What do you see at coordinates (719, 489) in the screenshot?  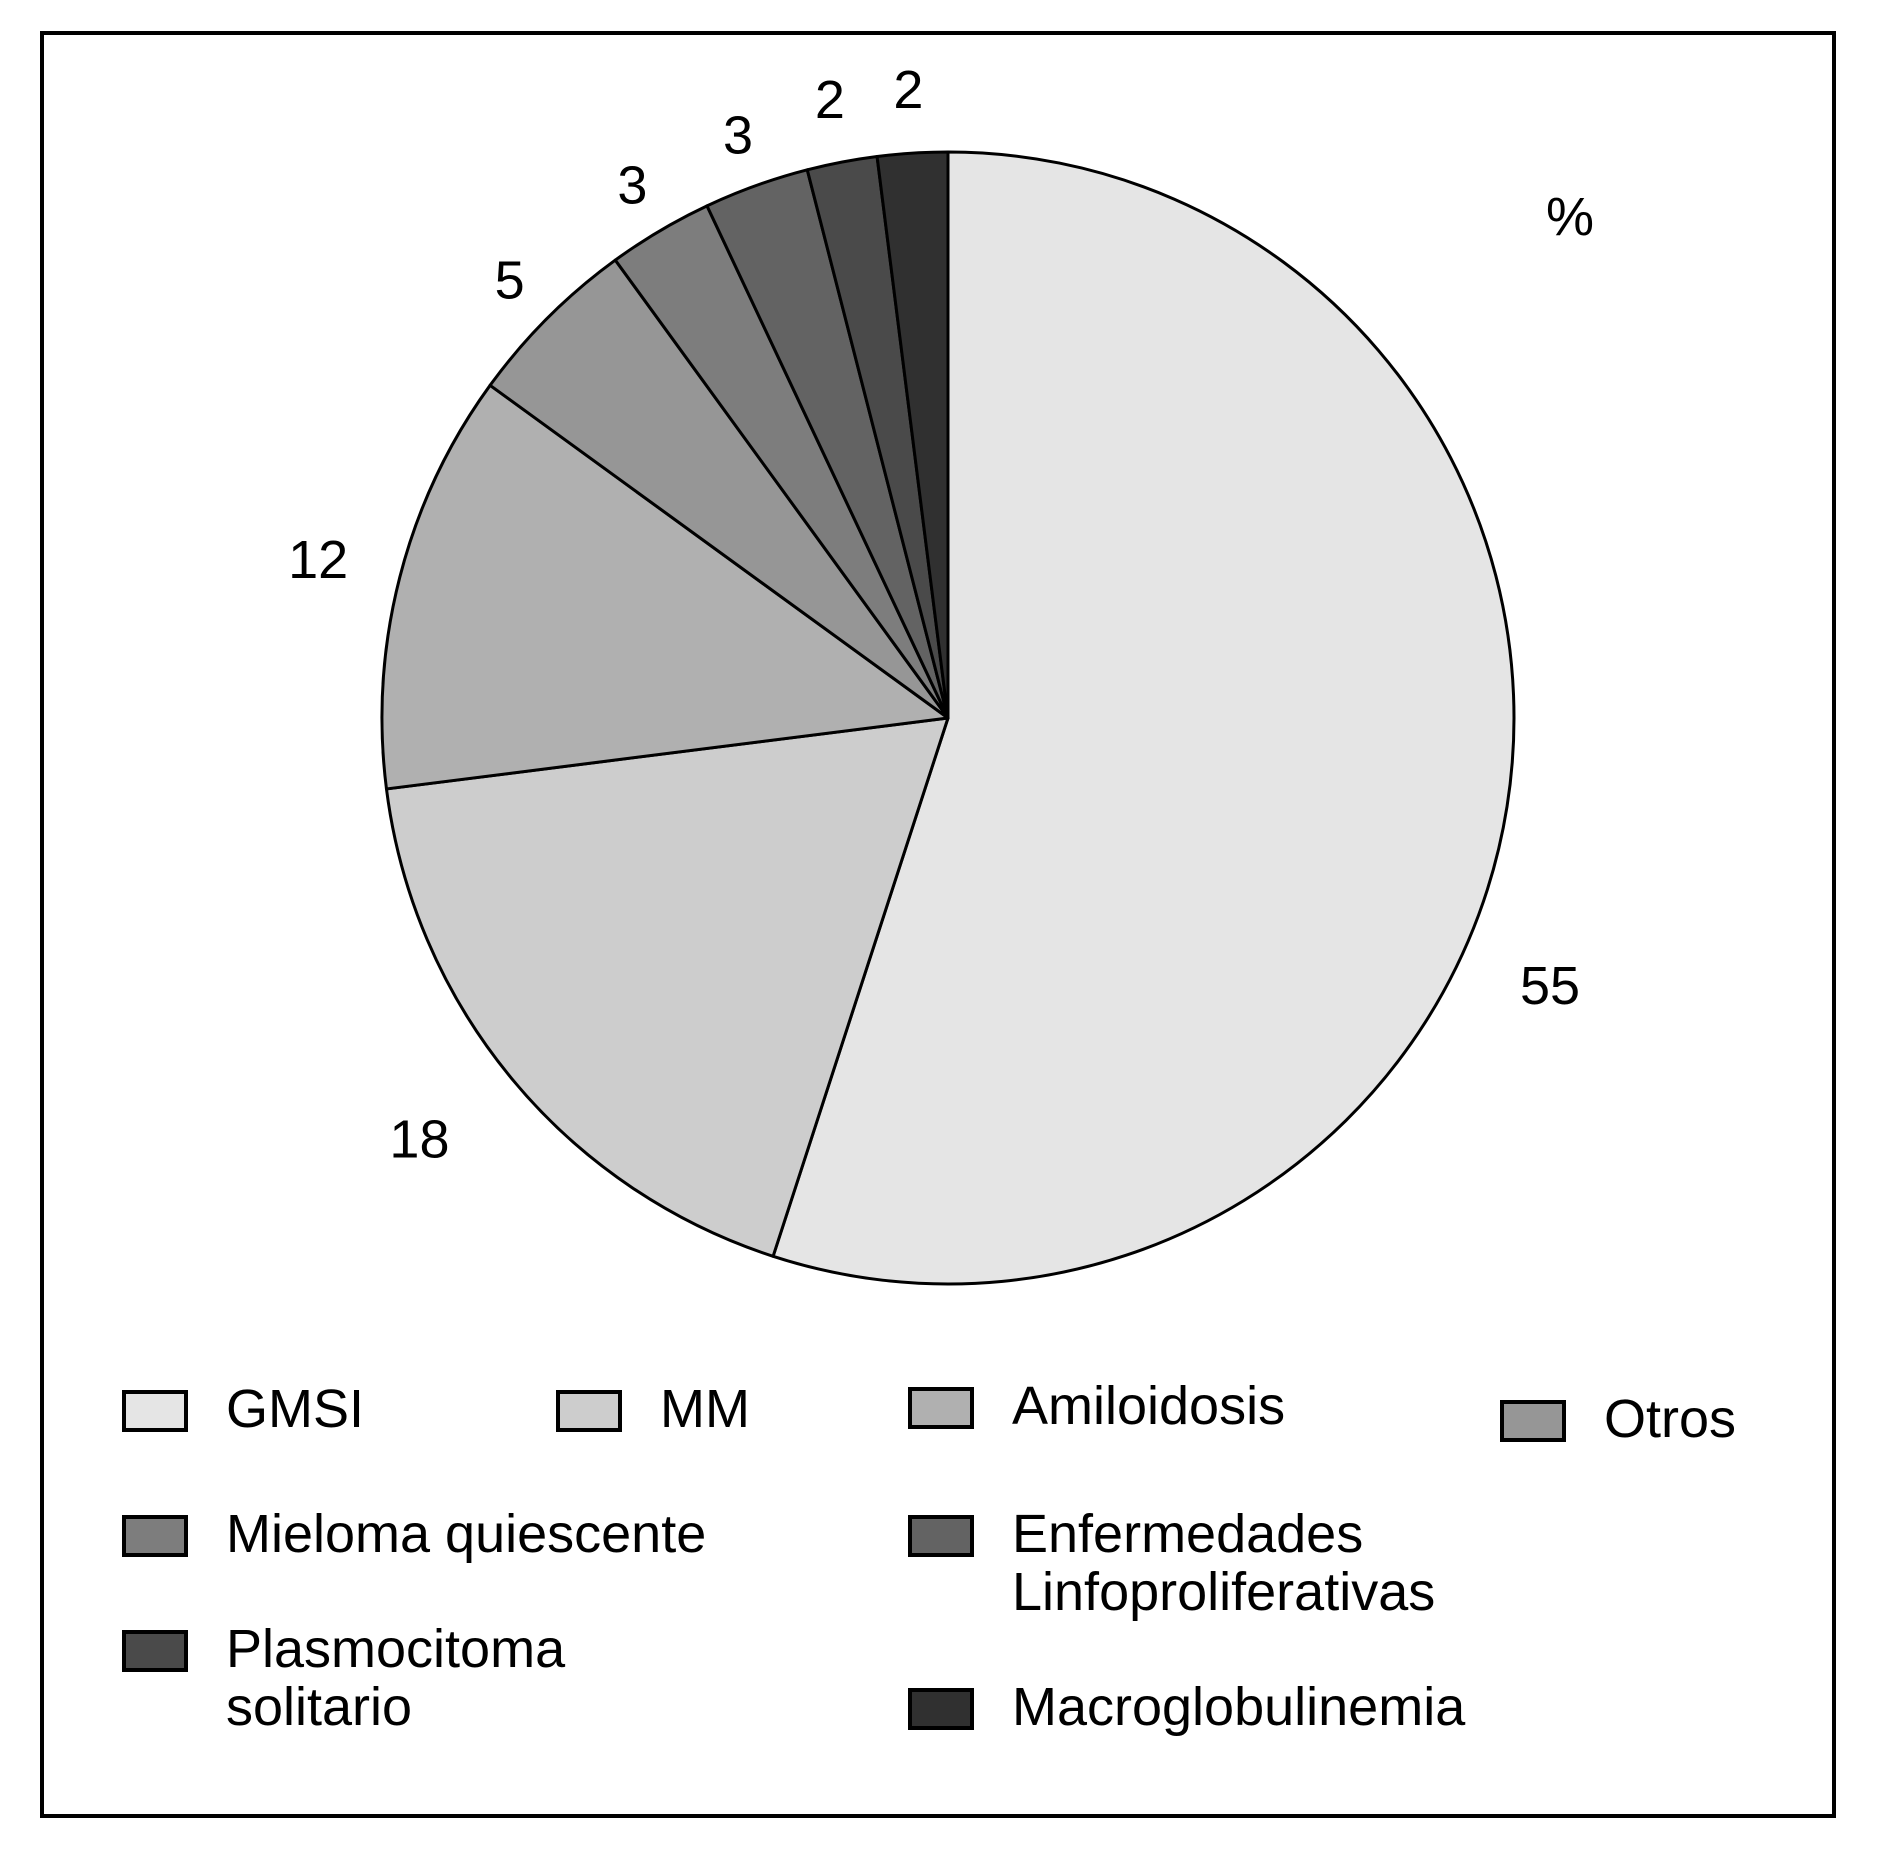 I see `pie-slice-otros` at bounding box center [719, 489].